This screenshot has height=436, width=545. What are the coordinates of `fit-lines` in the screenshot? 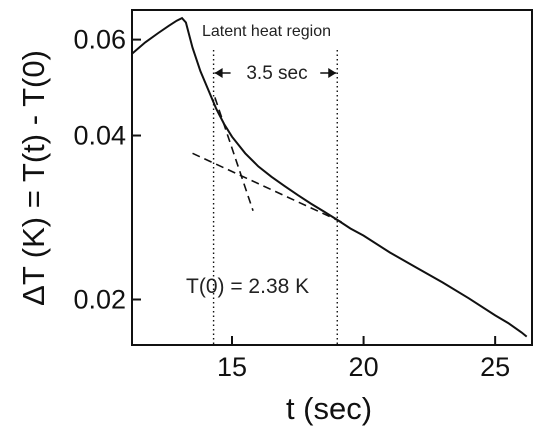 It's located at (267, 160).